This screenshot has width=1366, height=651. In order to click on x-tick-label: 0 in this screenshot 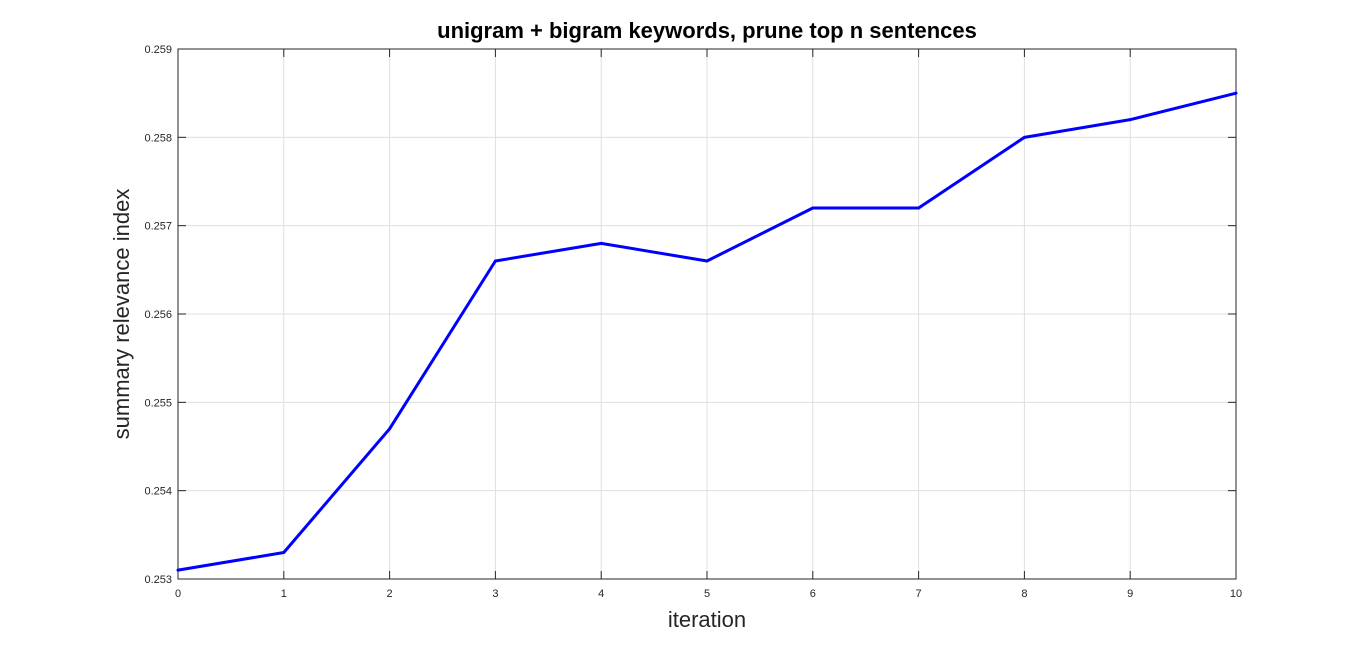, I will do `click(178, 594)`.